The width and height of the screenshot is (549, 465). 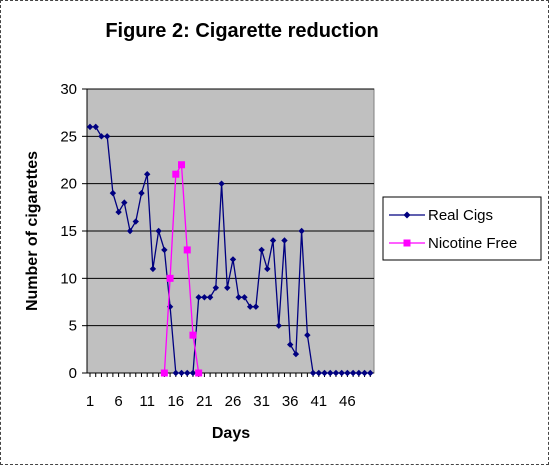 What do you see at coordinates (472, 243) in the screenshot?
I see `legend-label-nicotine-free: Nicotine Free` at bounding box center [472, 243].